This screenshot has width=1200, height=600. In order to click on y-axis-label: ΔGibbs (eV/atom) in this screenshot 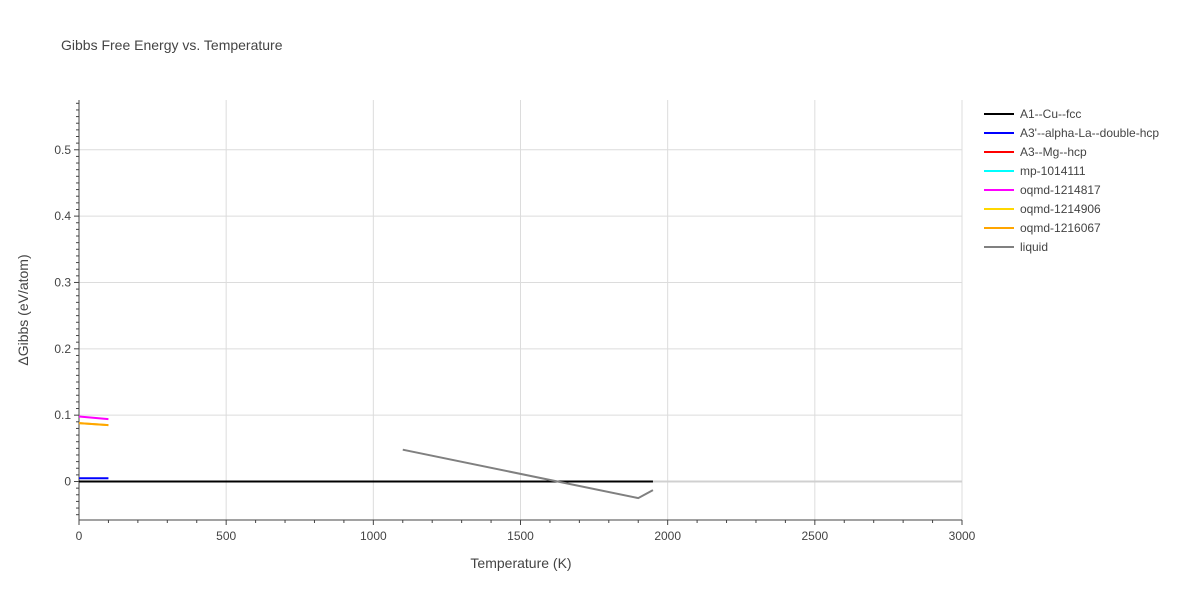, I will do `click(23, 309)`.